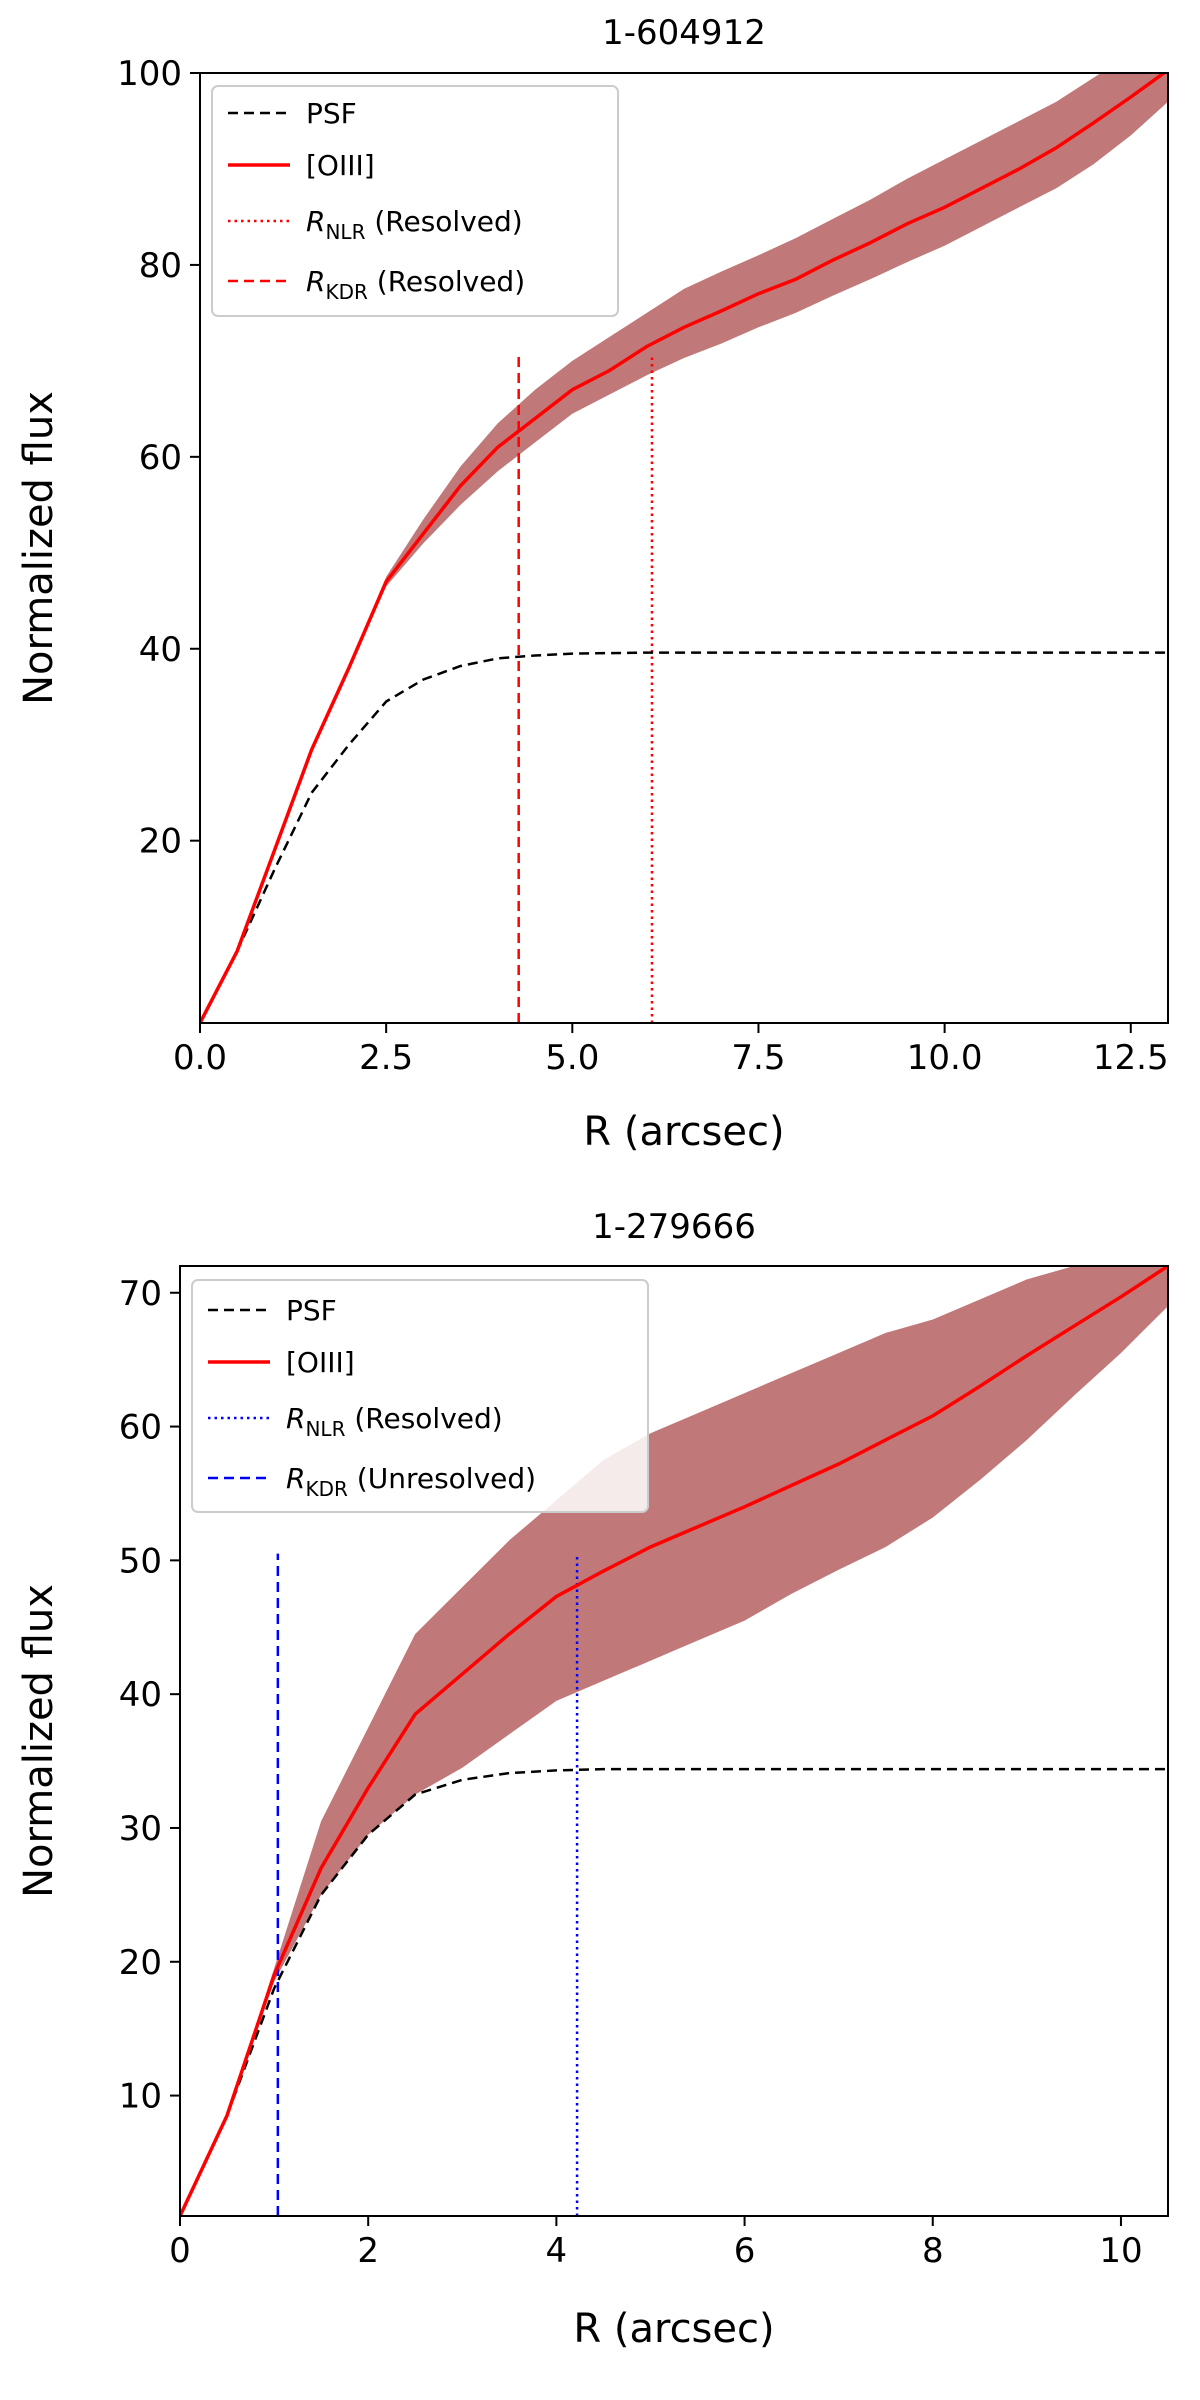  I want to click on x-tick-label: 2.5, so click(386, 1058).